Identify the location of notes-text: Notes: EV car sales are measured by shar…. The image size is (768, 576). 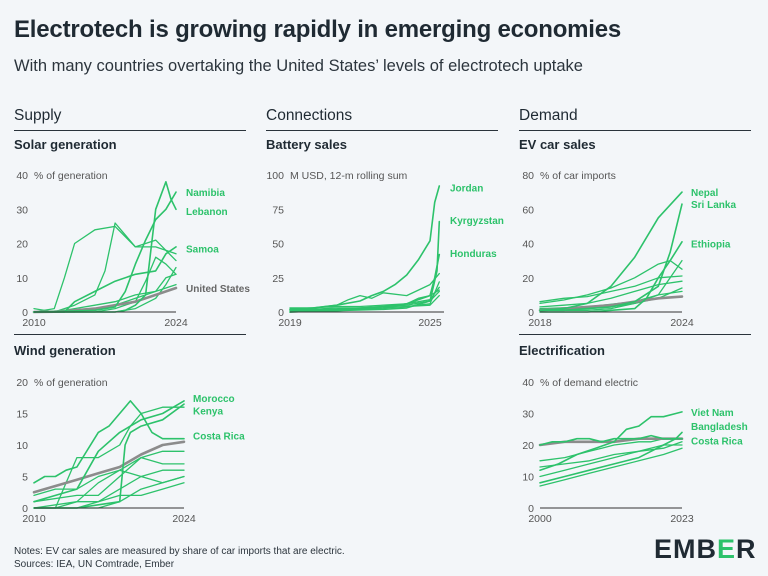
(179, 551).